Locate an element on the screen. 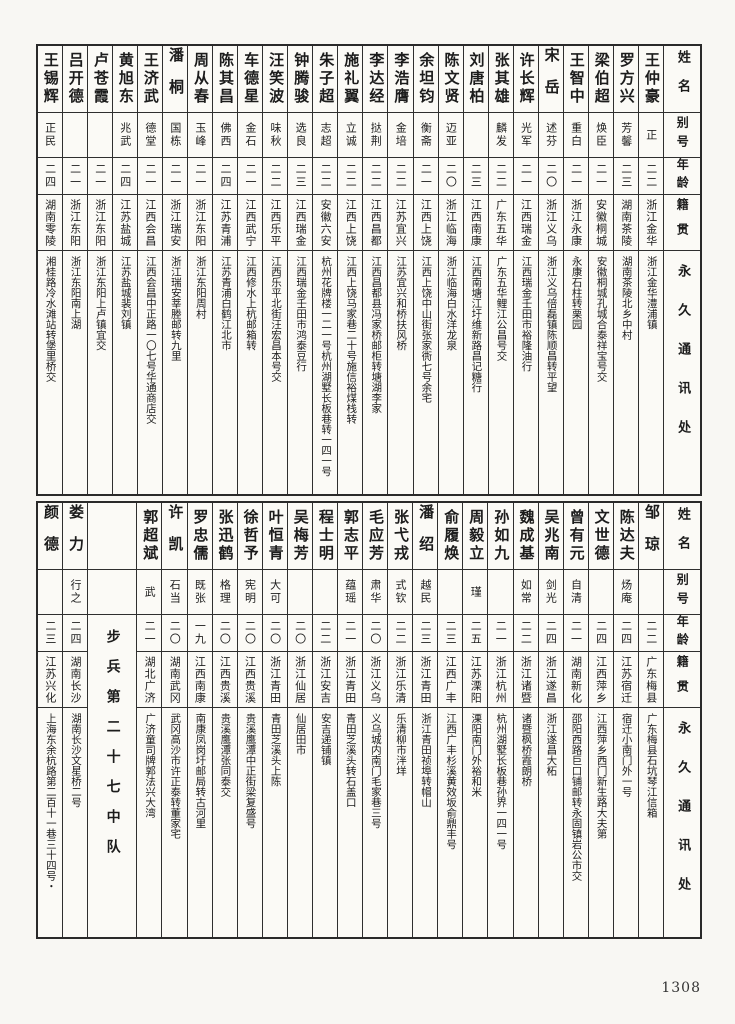  alias-cell-text: 芳馨 is located at coordinates (626, 135).